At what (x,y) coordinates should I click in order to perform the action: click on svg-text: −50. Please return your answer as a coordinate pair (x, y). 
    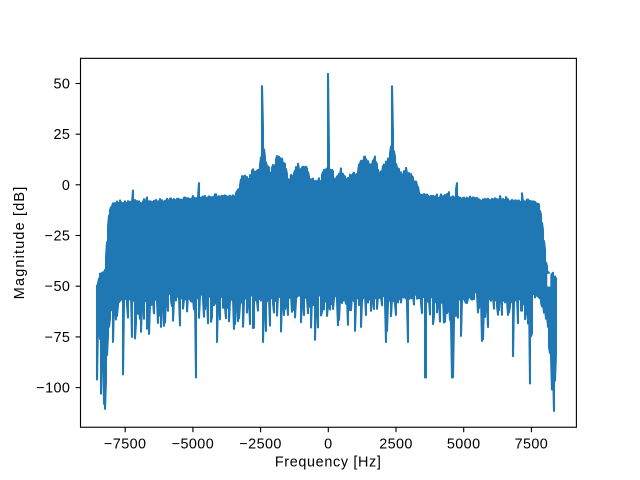
    Looking at the image, I should click on (58, 287).